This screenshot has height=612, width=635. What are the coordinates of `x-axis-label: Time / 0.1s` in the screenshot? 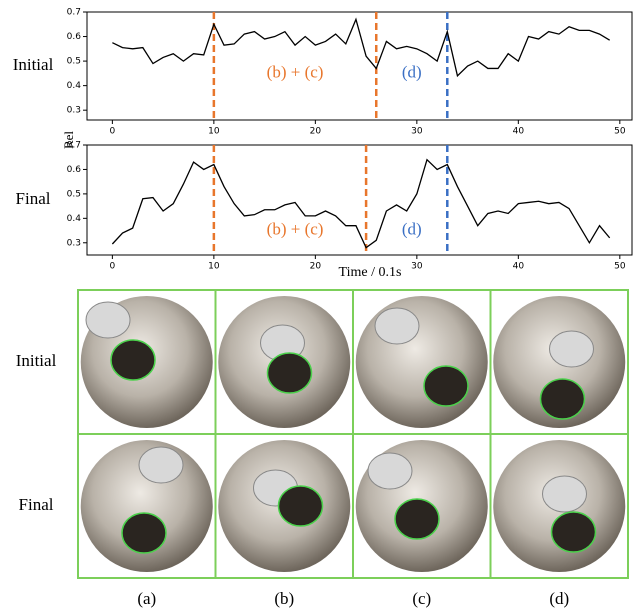 It's located at (370, 272).